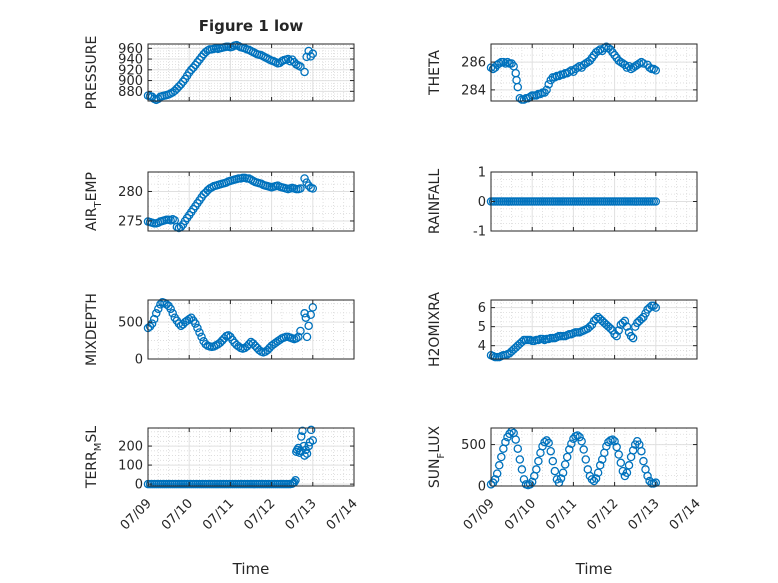  Describe the element at coordinates (130, 70) in the screenshot. I see `y-tick-label: 920` at that location.